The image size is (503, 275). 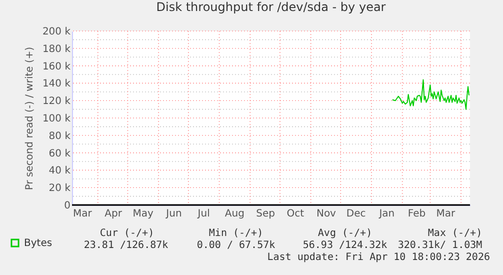 I want to click on x-tick-label: Jun, so click(x=173, y=214).